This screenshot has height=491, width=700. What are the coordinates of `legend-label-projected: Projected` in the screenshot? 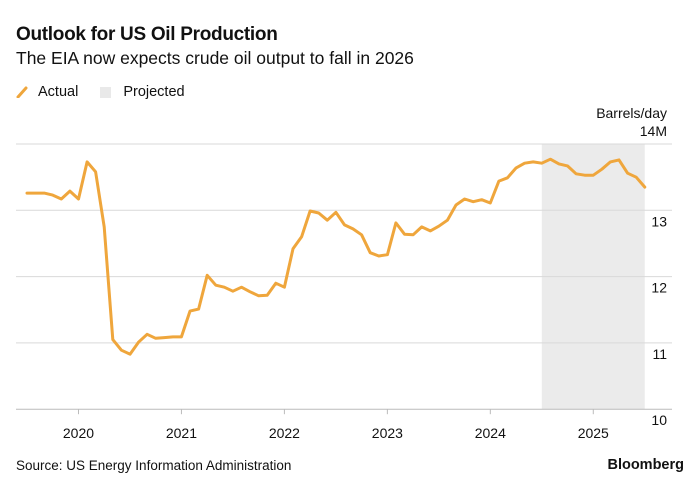 It's located at (154, 92).